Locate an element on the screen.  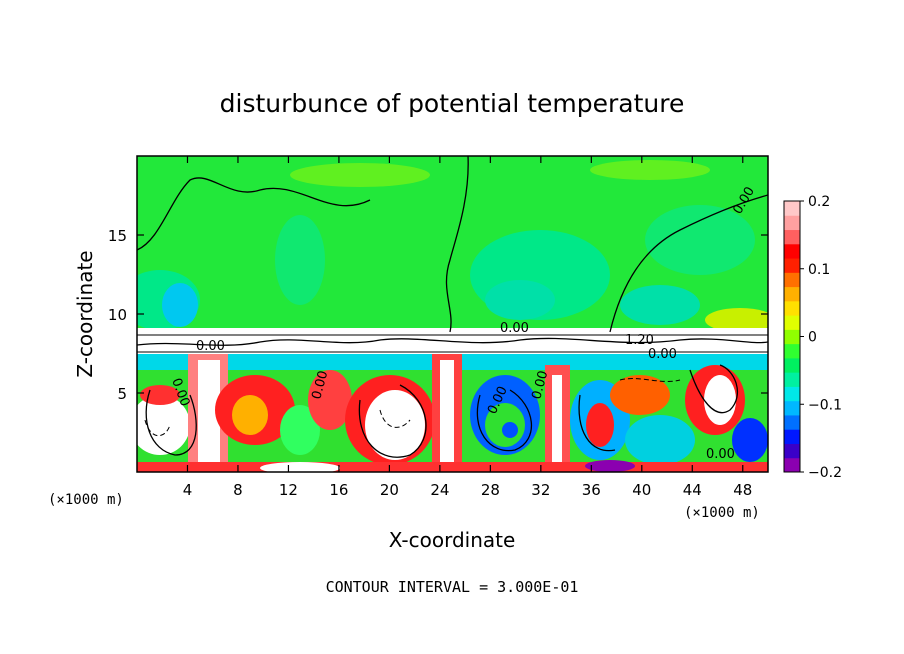
contour-dashed-lines is located at coordinates (412, 407).